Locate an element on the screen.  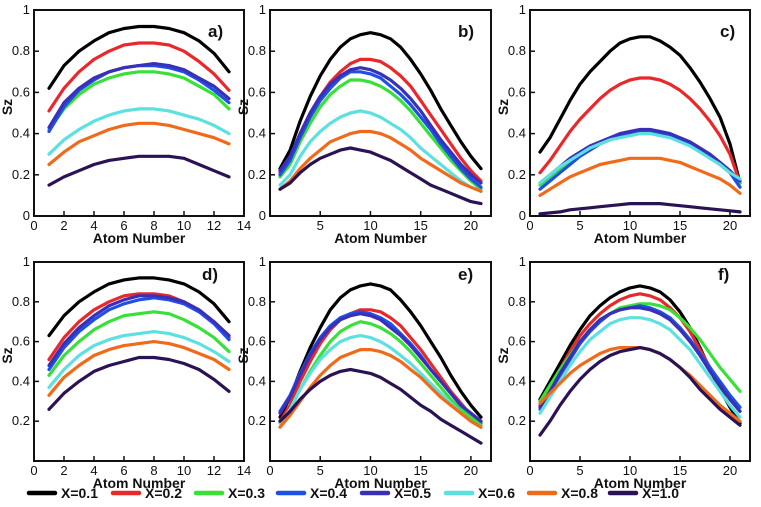
legend-item: X=0.1 is located at coordinates (62, 493).